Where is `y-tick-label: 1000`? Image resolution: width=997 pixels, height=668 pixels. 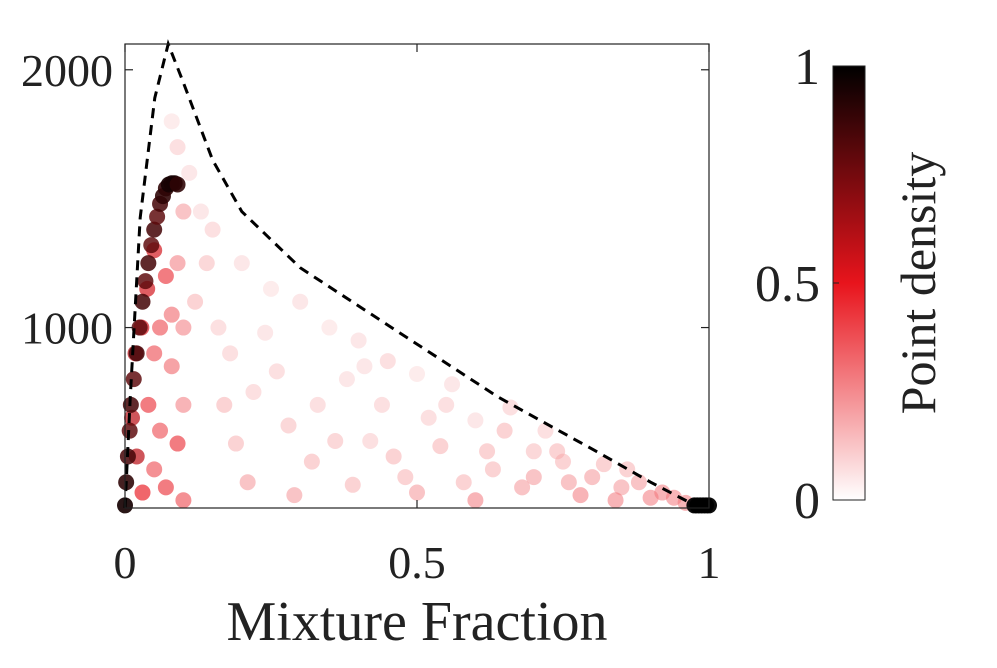
y-tick-label: 1000 is located at coordinates (67, 328).